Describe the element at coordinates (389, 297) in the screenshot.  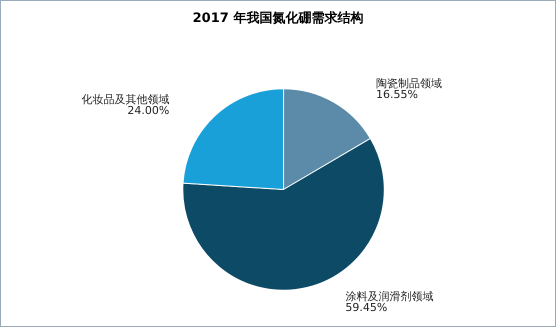
I see `slice-label: 涂料及润滑剂领域` at that location.